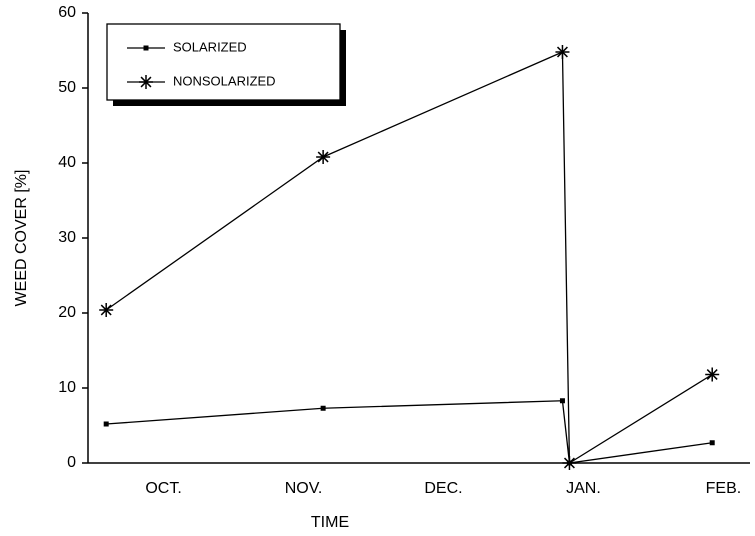 The width and height of the screenshot is (755, 536). Describe the element at coordinates (724, 488) in the screenshot. I see `x-tick-label: FEB.` at that location.